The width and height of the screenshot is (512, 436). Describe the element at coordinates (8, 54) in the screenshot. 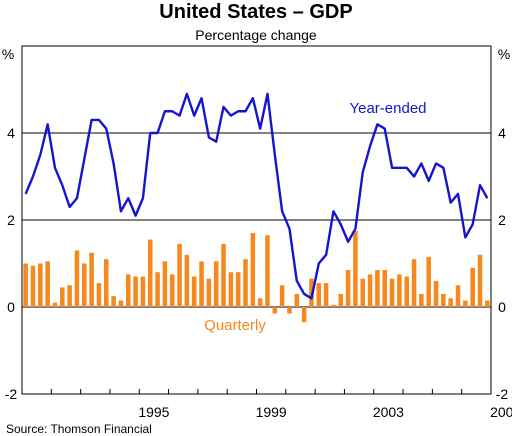

I see `left-unit-label: %` at that location.